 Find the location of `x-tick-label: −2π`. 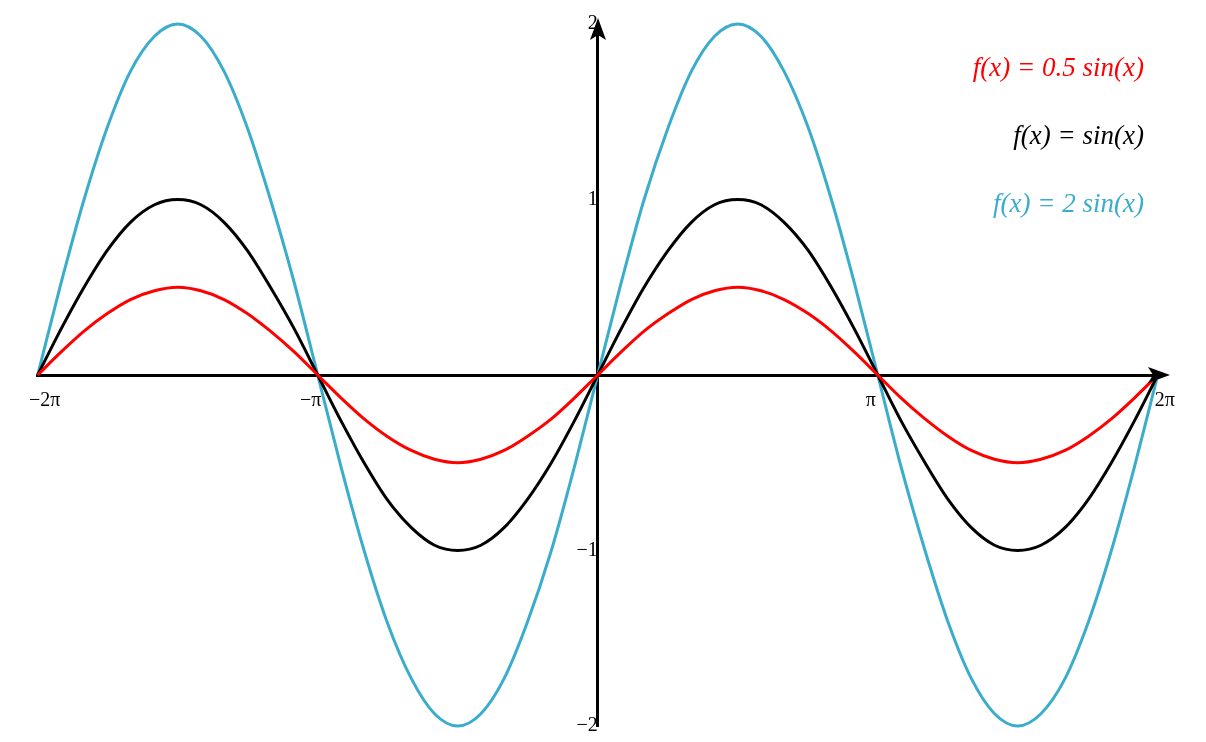

x-tick-label: −2π is located at coordinates (44, 399).